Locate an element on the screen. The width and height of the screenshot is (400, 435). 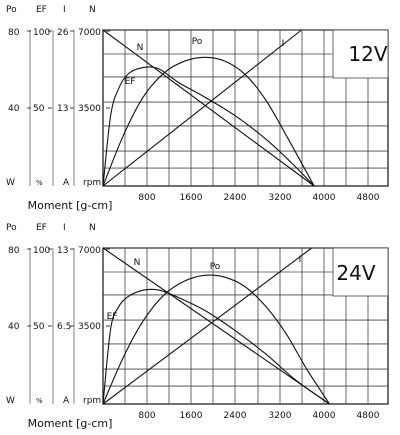
axis-tick-i-max: 13 is located at coordinates (62, 251).